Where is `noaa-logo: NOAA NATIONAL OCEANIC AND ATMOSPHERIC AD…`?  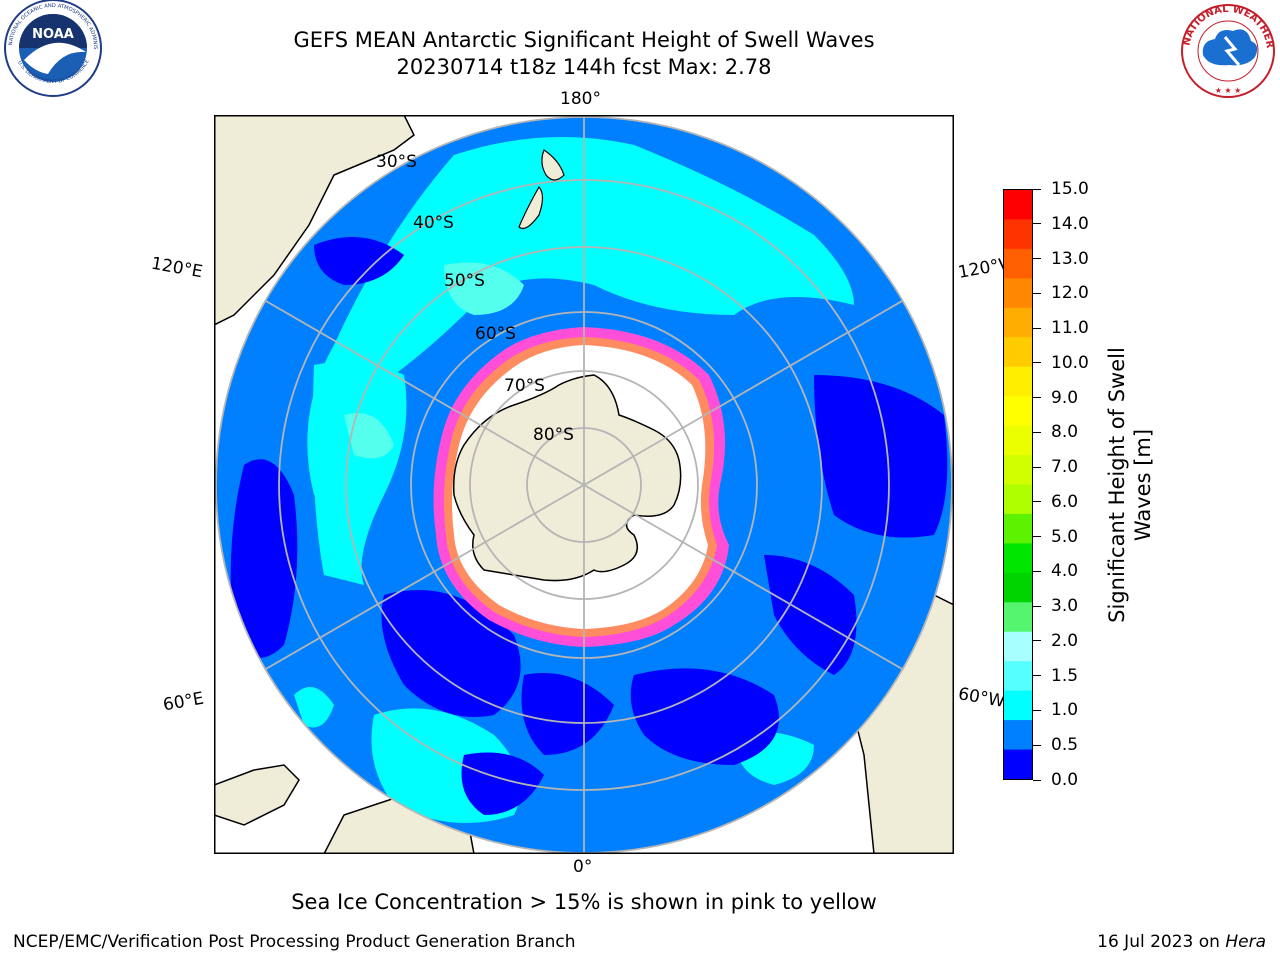
noaa-logo: NOAA NATIONAL OCEANIC AND ATMOSPHERIC AD… is located at coordinates (52, 48).